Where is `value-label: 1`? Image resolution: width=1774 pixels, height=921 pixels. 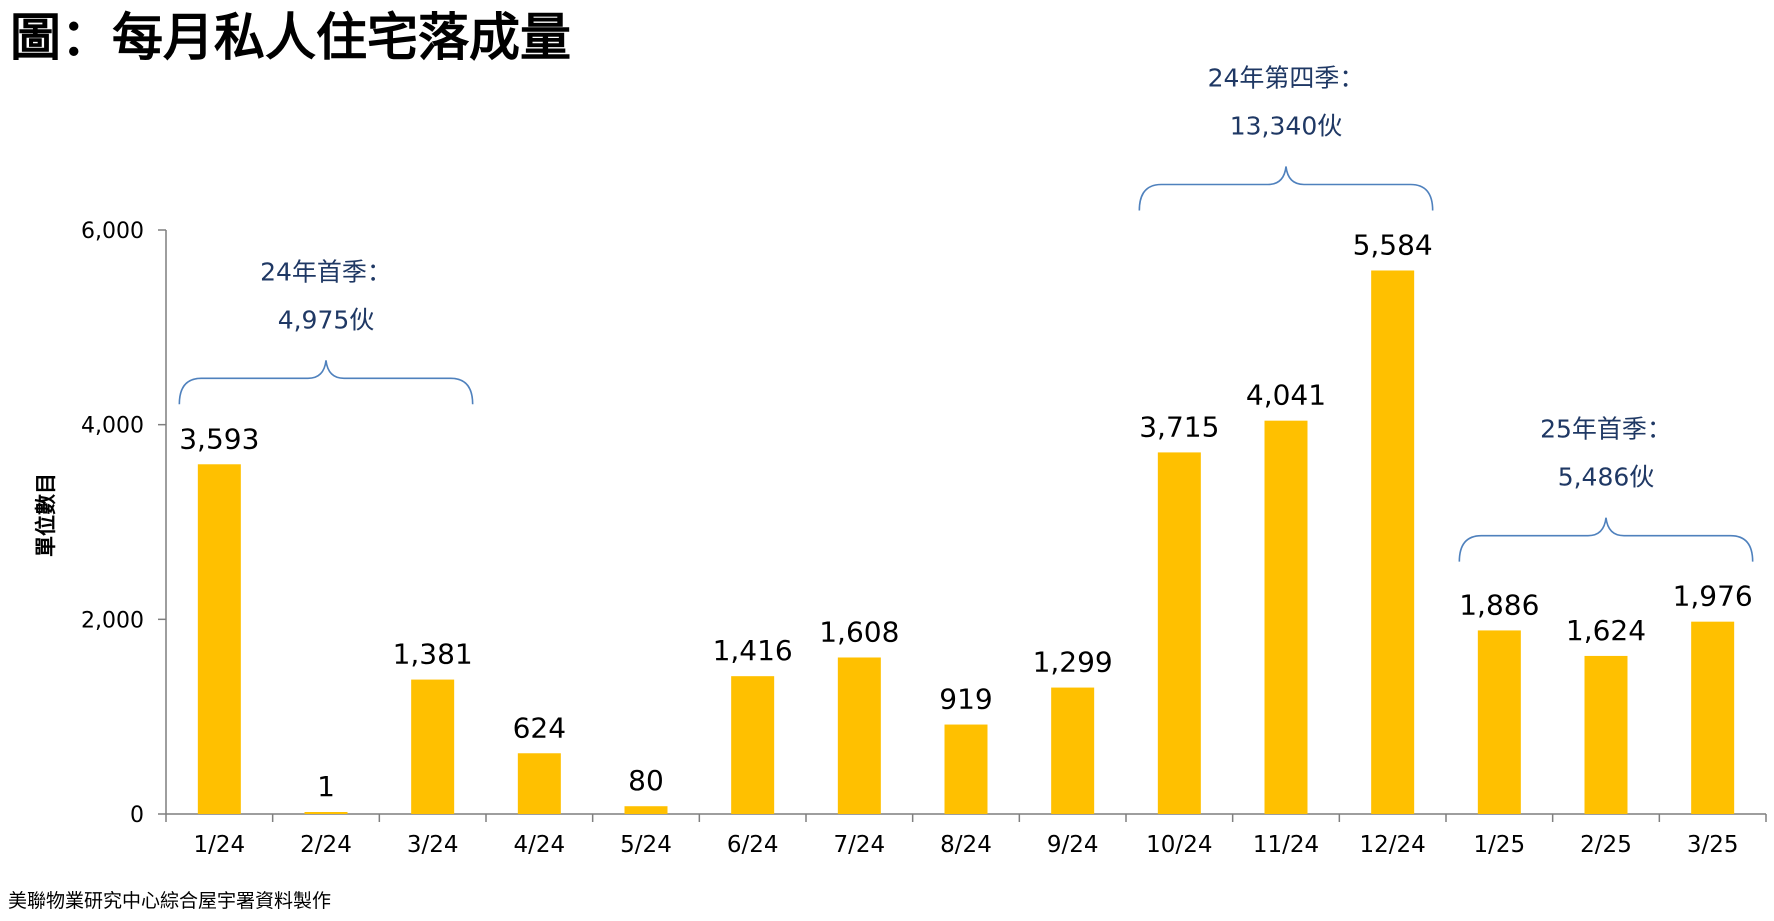
value-label: 1 is located at coordinates (326, 786).